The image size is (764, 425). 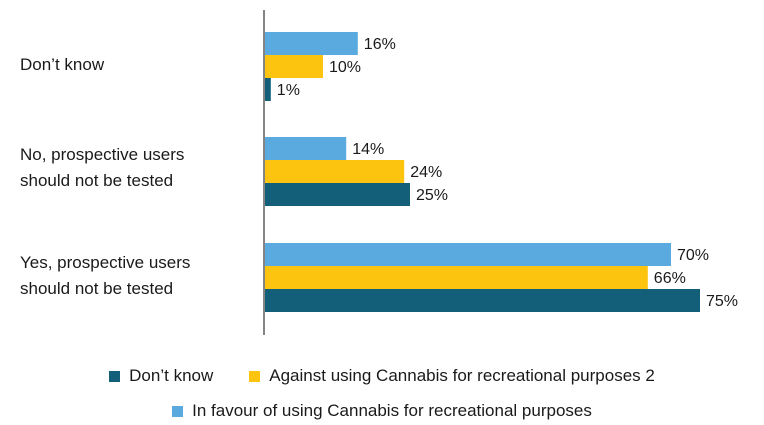 What do you see at coordinates (432, 195) in the screenshot?
I see `data-label: 25%` at bounding box center [432, 195].